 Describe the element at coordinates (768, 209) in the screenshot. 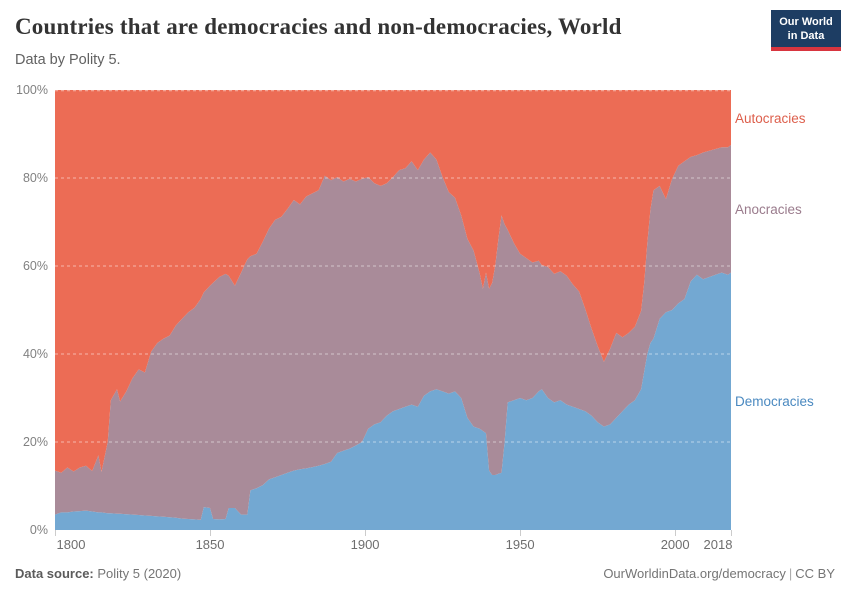

I see `series-label-anocracies: Anocracies` at that location.